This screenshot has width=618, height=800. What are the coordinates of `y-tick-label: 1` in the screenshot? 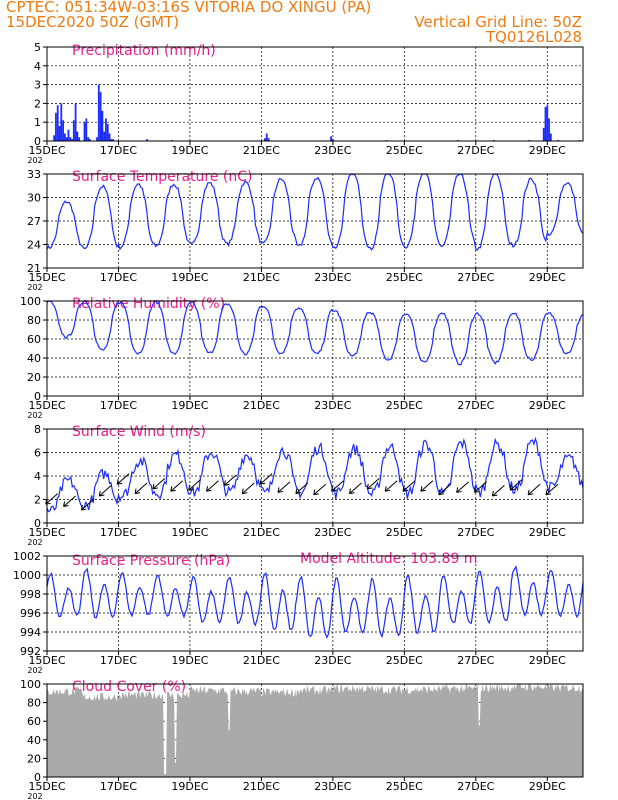 It's located at (37, 122).